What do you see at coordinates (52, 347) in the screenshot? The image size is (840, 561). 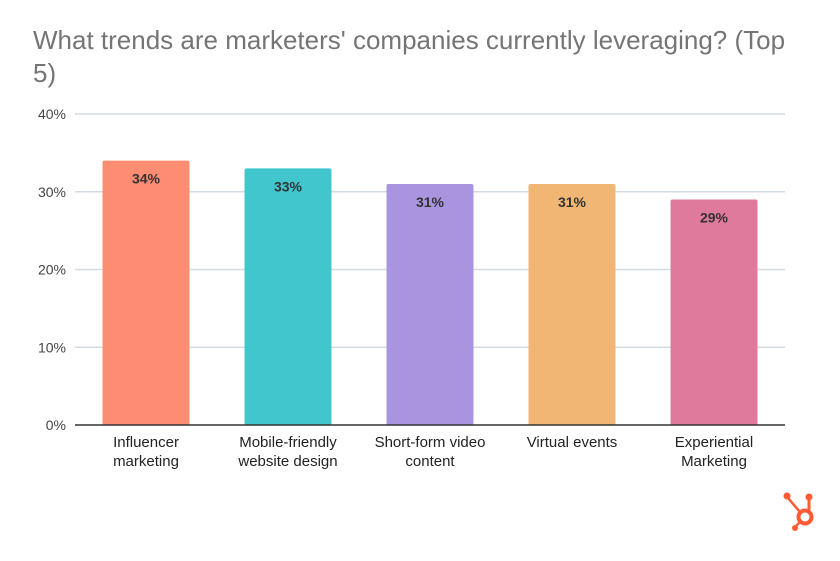 I see `y-tick-label: 10%` at bounding box center [52, 347].